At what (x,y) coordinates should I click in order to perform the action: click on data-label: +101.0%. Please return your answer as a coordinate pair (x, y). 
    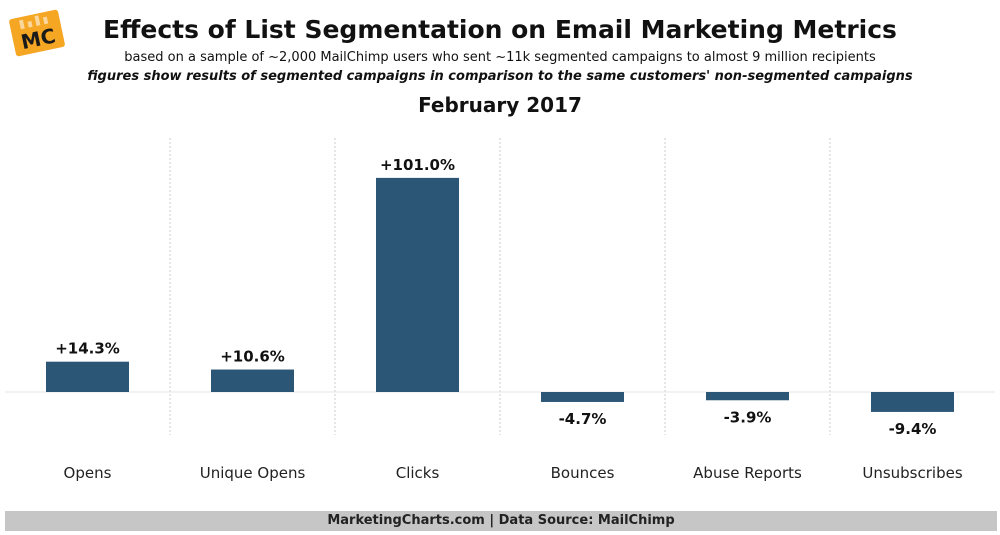
    Looking at the image, I should click on (417, 165).